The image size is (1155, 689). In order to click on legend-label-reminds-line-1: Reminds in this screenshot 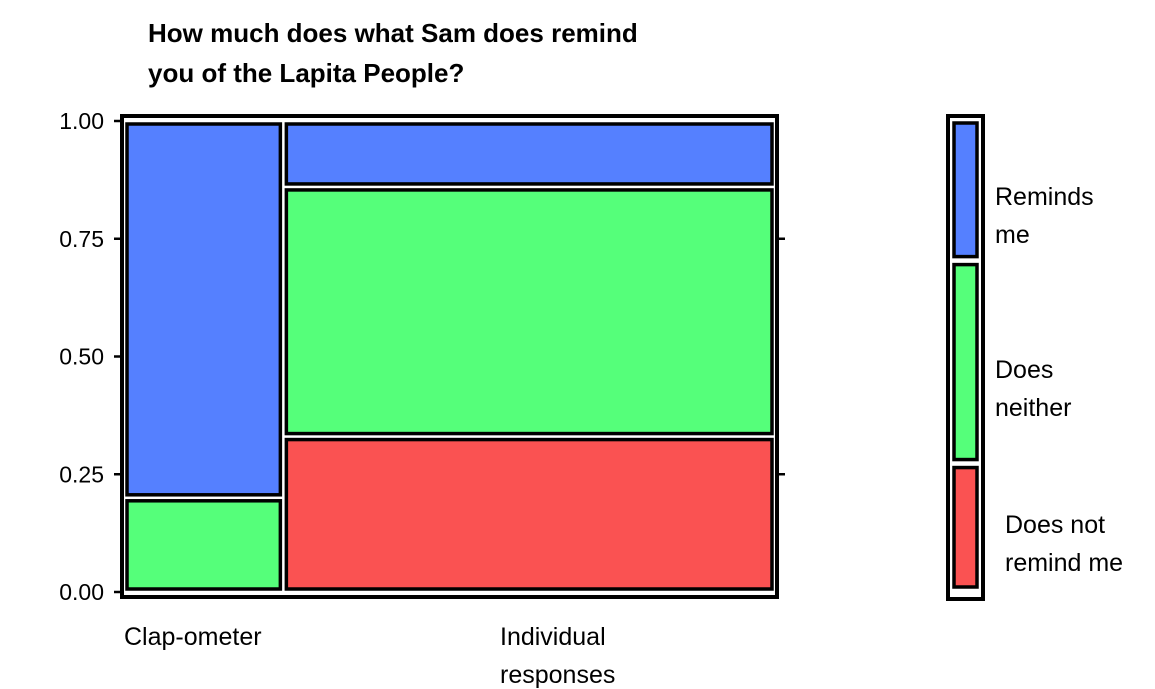, I will do `click(1044, 197)`.